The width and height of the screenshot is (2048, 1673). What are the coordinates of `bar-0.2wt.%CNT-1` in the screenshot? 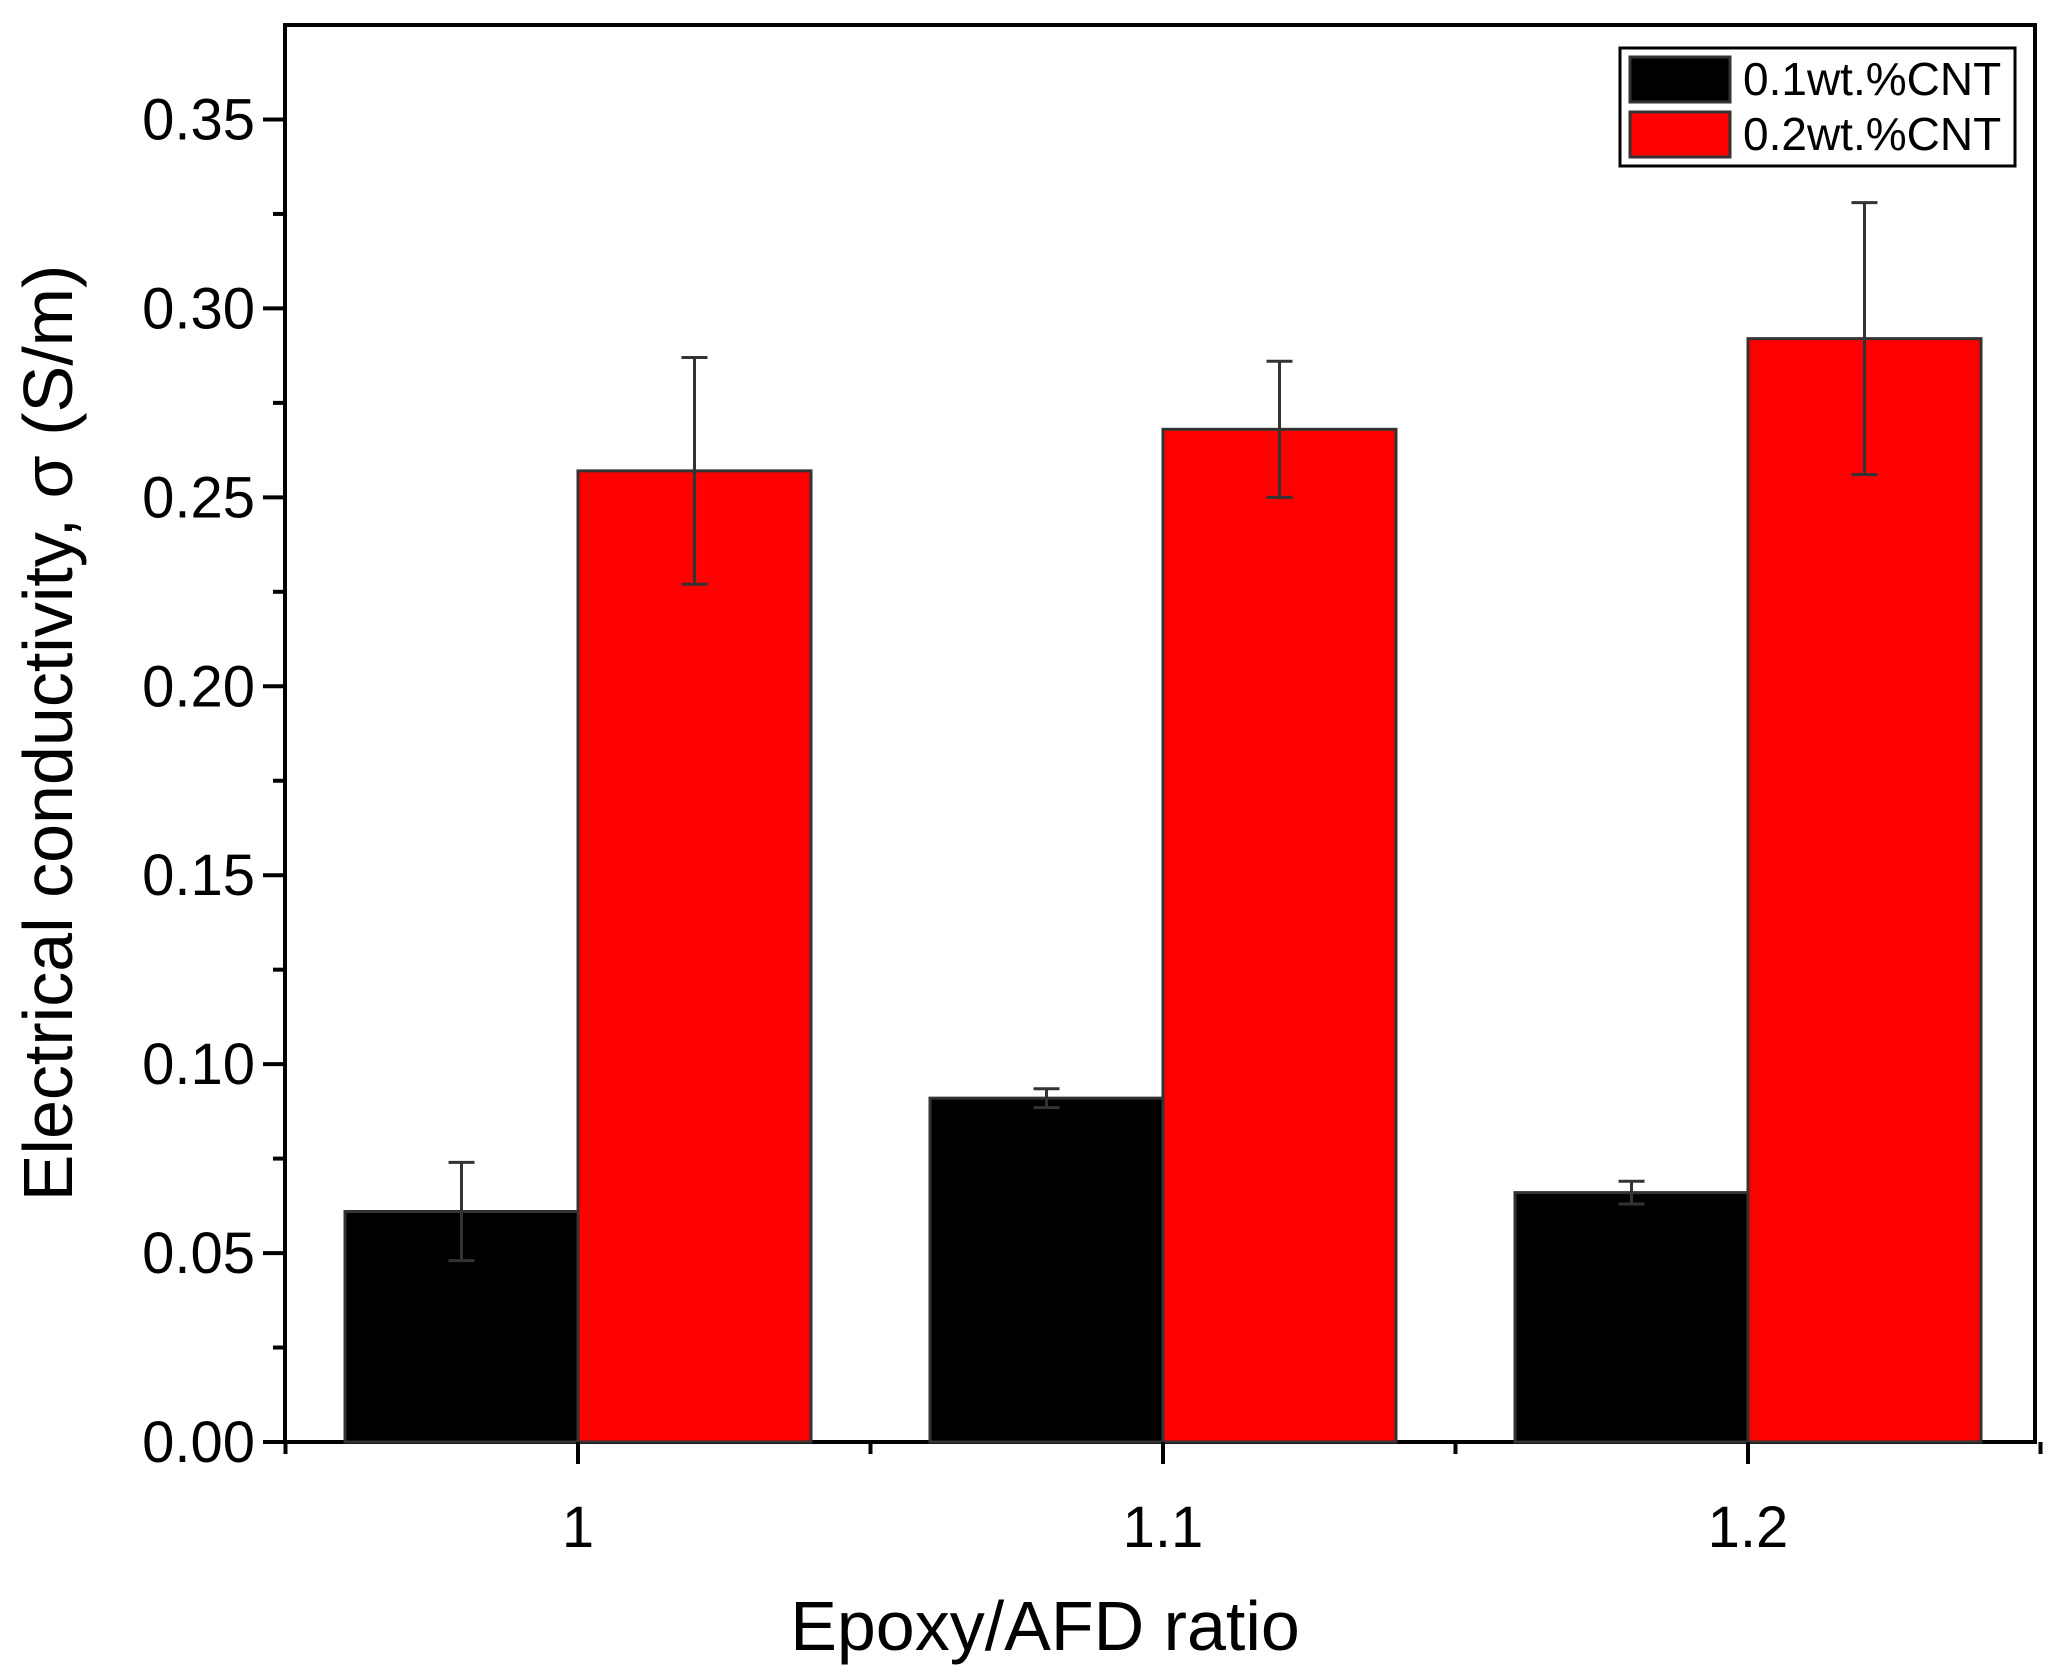 It's located at (694, 956).